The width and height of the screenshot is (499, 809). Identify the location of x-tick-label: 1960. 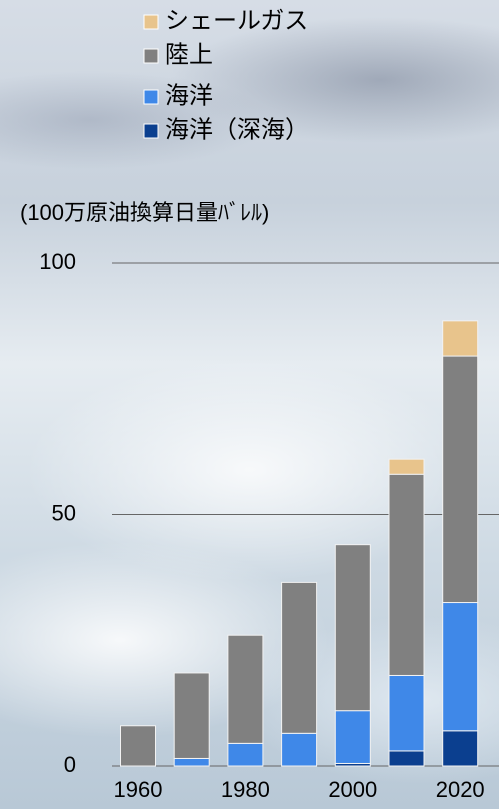
(138, 789).